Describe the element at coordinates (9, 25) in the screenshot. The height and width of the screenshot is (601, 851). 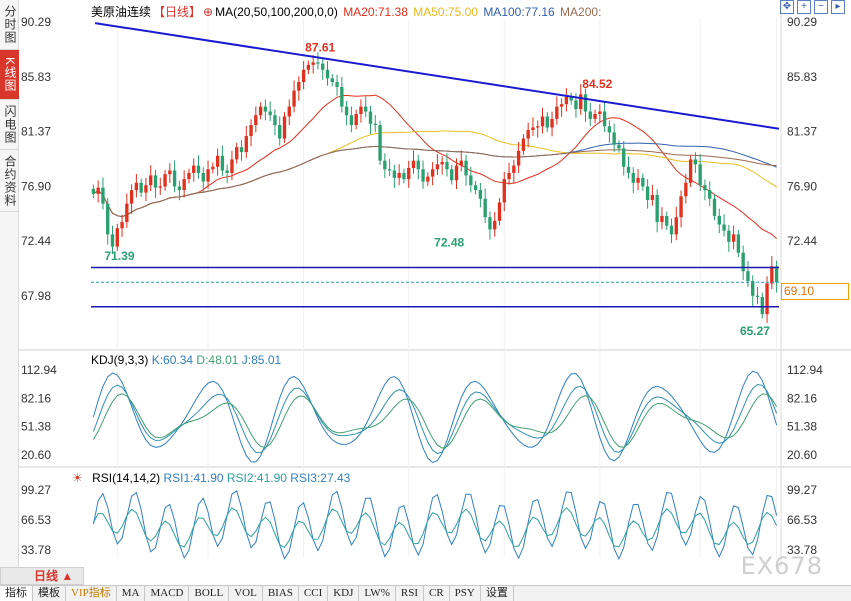
I see `tab-timeshare: 分时图` at that location.